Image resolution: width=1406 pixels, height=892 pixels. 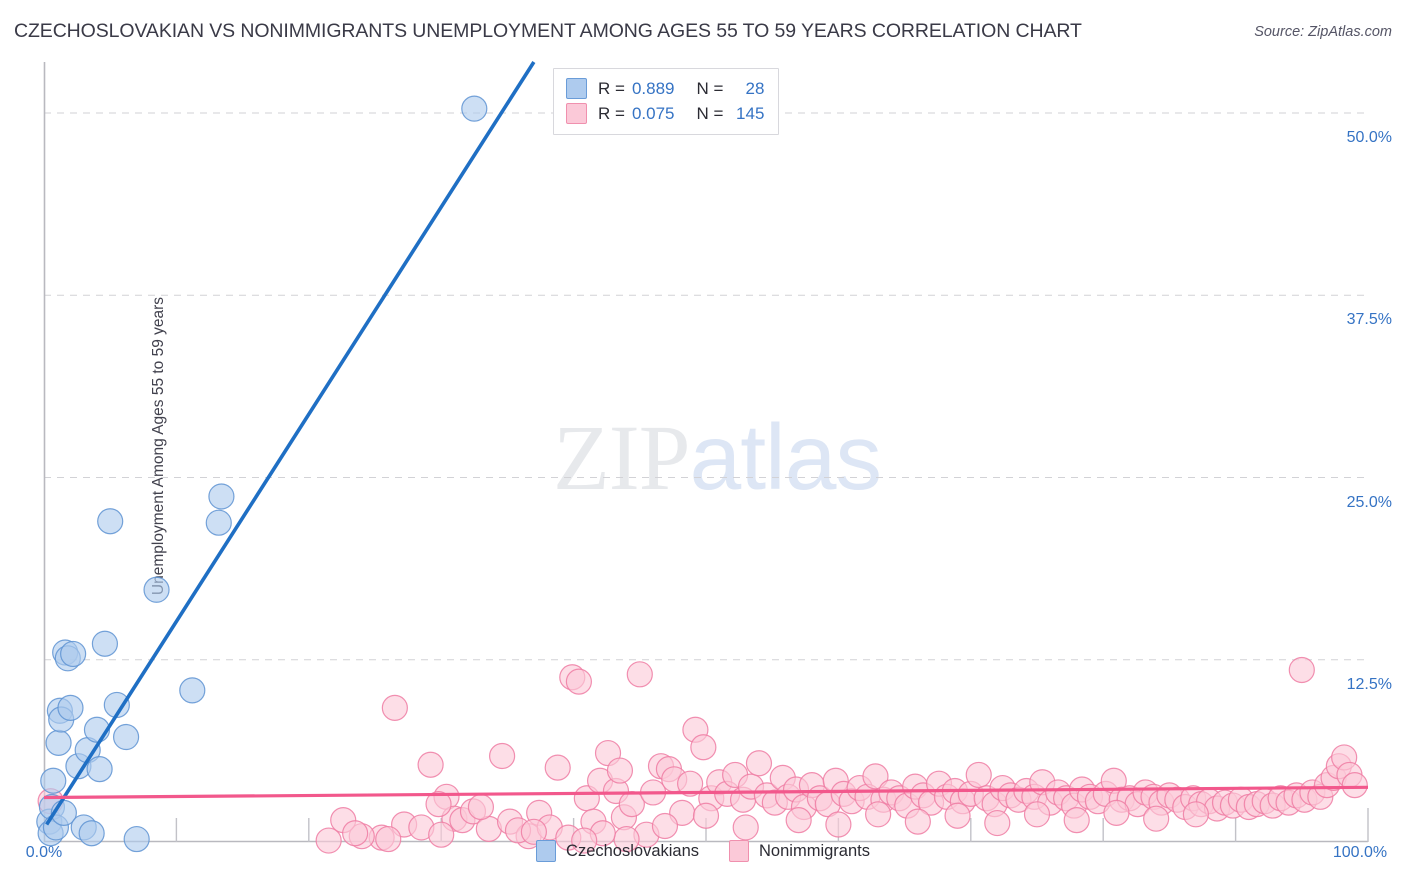 What do you see at coordinates (1323, 32) in the screenshot?
I see `source-label: Source: ZipAtlas.com` at bounding box center [1323, 32].